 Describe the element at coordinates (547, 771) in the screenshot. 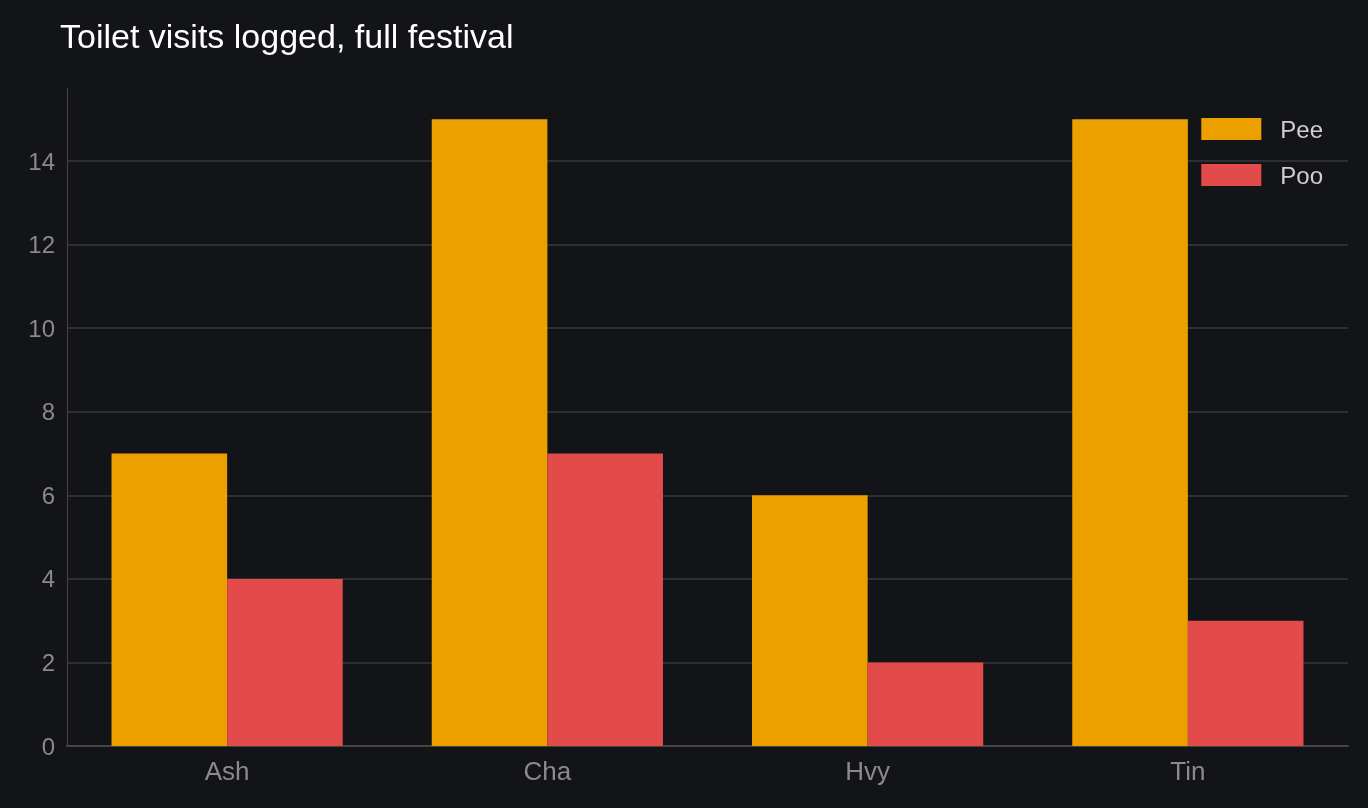

I see `x-tick-label: Cha` at that location.